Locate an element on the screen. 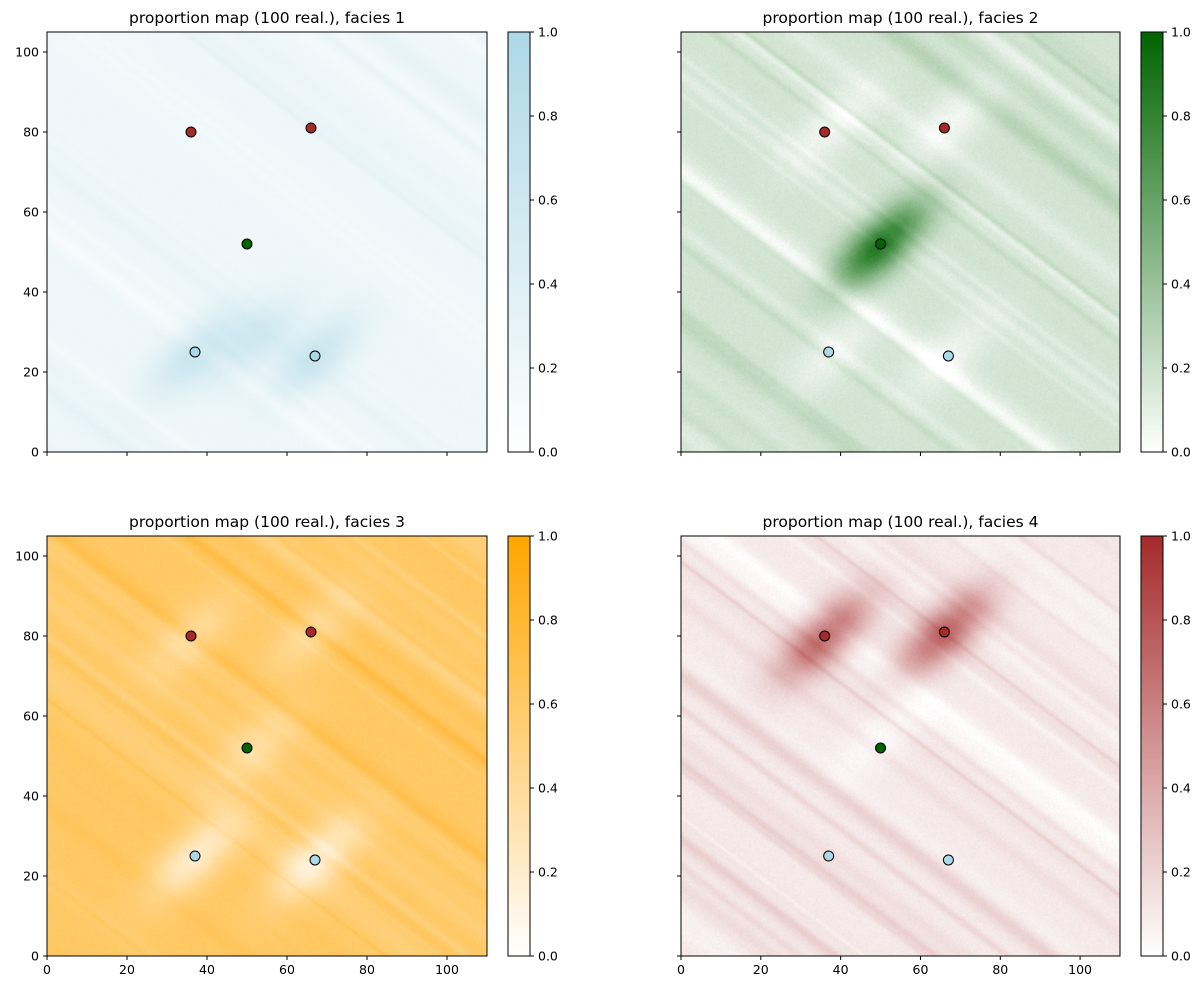 Image resolution: width=1203 pixels, height=994 pixels. subplot-title: proportion map (100 real.), facies 1 is located at coordinates (267, 18).